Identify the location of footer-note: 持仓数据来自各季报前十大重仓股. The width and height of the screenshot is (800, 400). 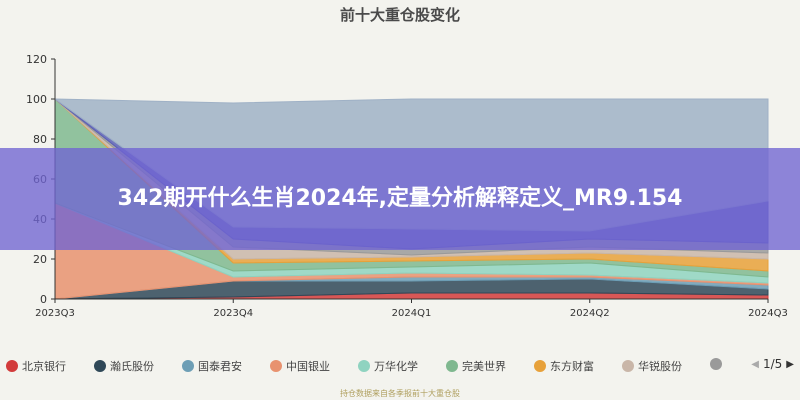
(400, 393).